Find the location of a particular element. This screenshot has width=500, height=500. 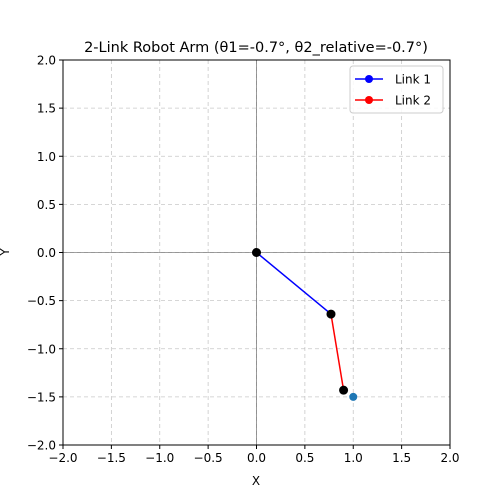

series-lines is located at coordinates (300, 321).